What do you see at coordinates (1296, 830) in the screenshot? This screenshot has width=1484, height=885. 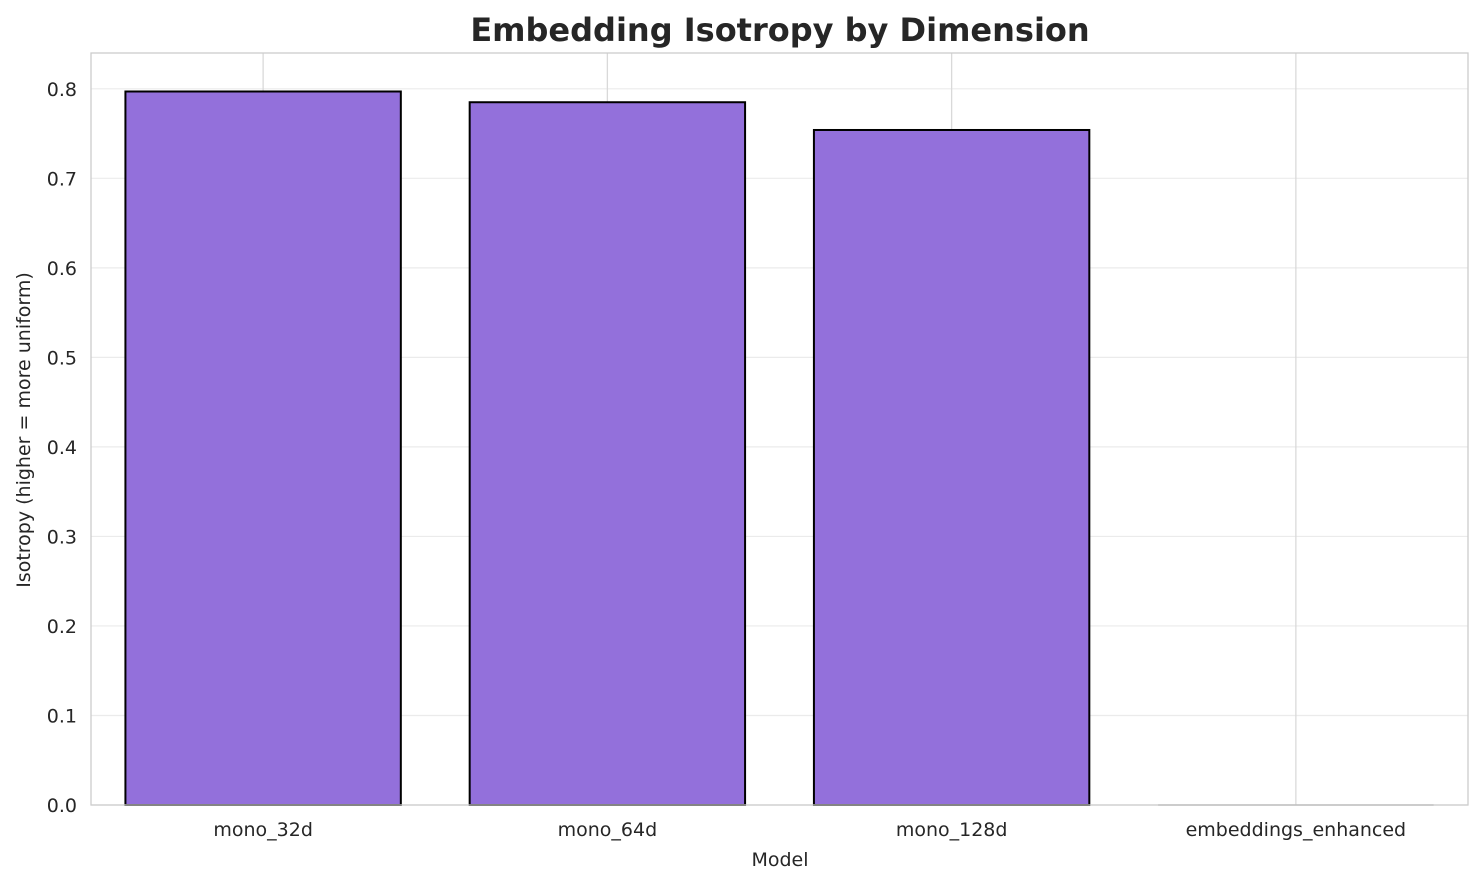 I see `x-tick-label: embeddings_enhanced` at bounding box center [1296, 830].